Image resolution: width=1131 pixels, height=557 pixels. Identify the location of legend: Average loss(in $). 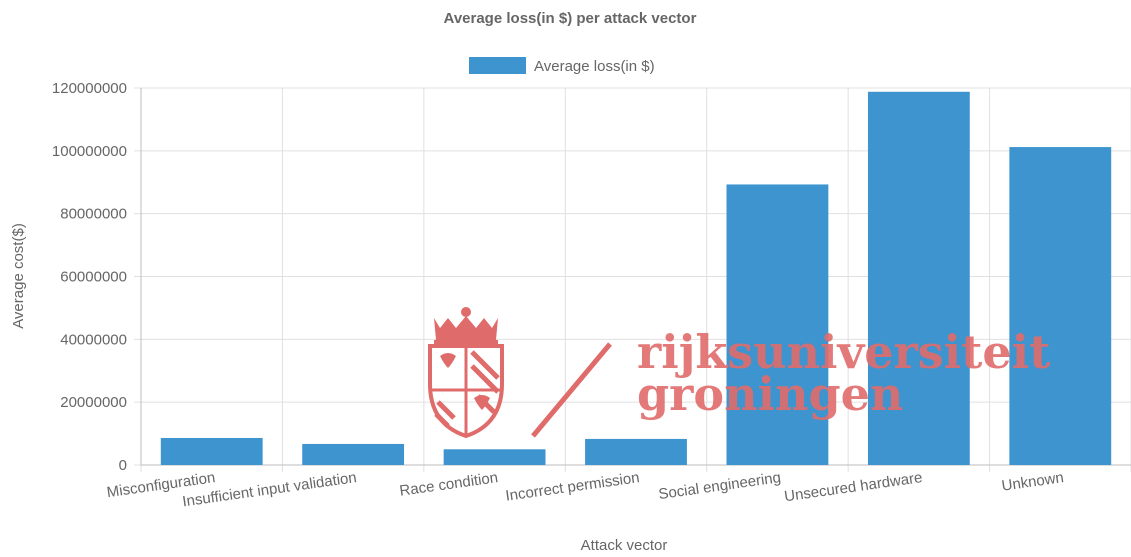
(562, 66).